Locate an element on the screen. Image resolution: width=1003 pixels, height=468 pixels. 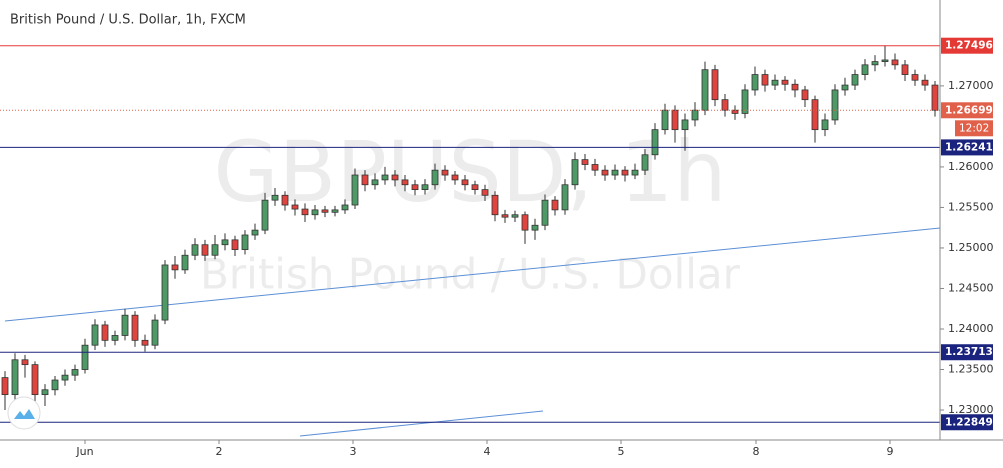
countdown-box is located at coordinates (974, 128).